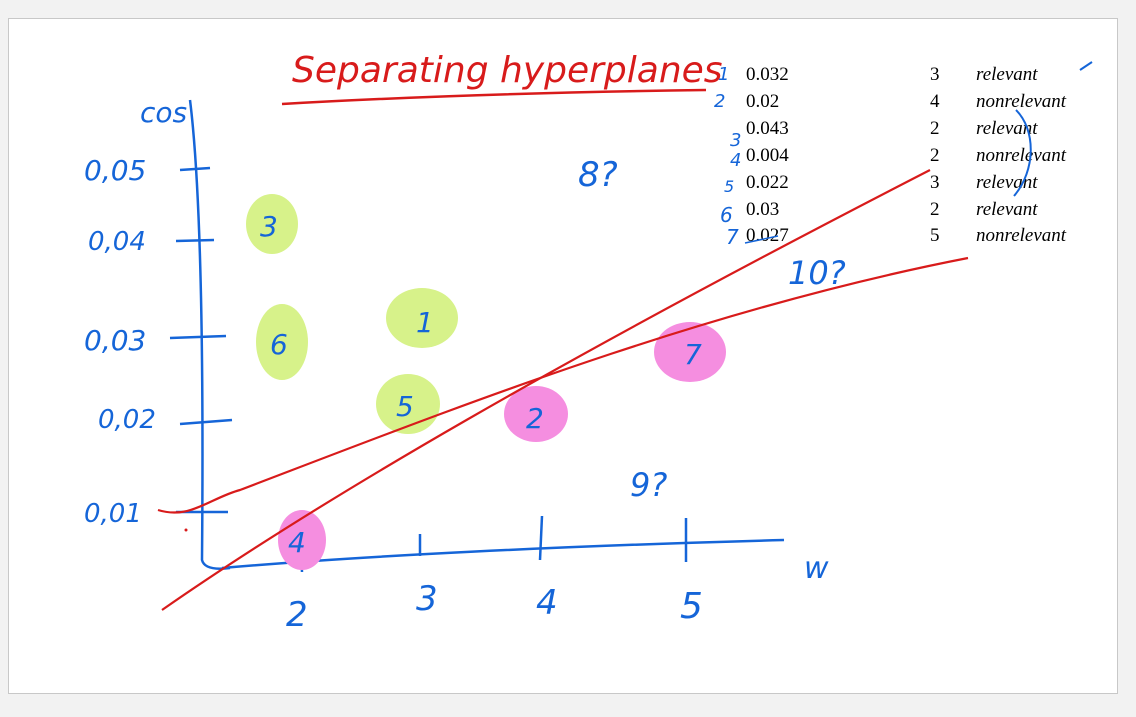  Describe the element at coordinates (117, 242) in the screenshot. I see `y-tick-label-0-04: 0,04` at that location.